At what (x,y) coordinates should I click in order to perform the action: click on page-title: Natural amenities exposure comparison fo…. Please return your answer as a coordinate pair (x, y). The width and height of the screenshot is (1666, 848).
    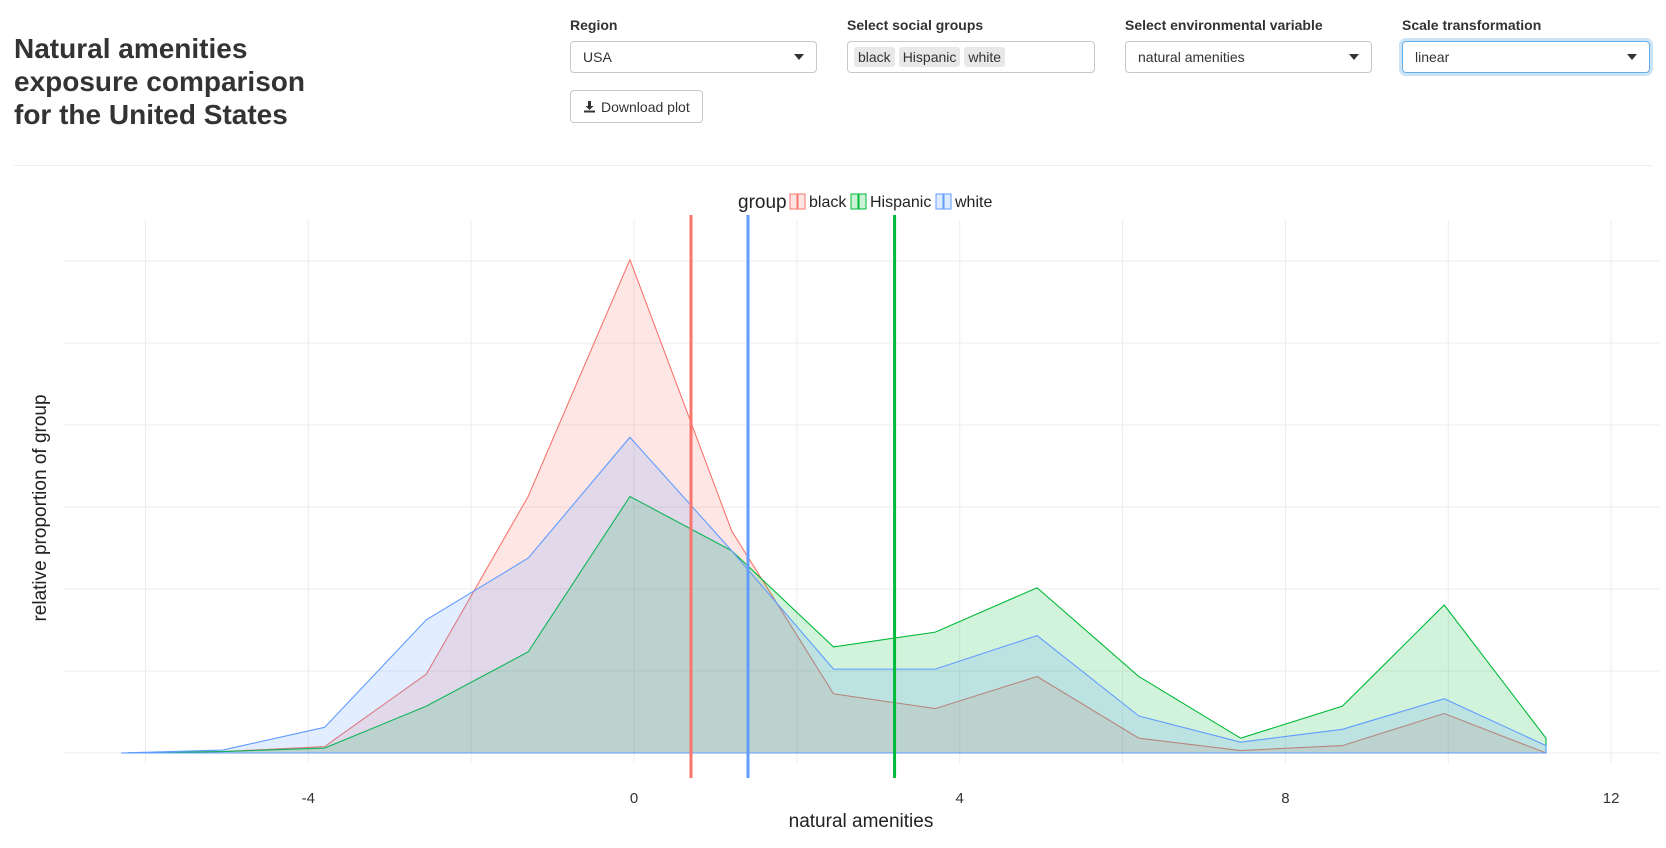
    Looking at the image, I should click on (159, 81).